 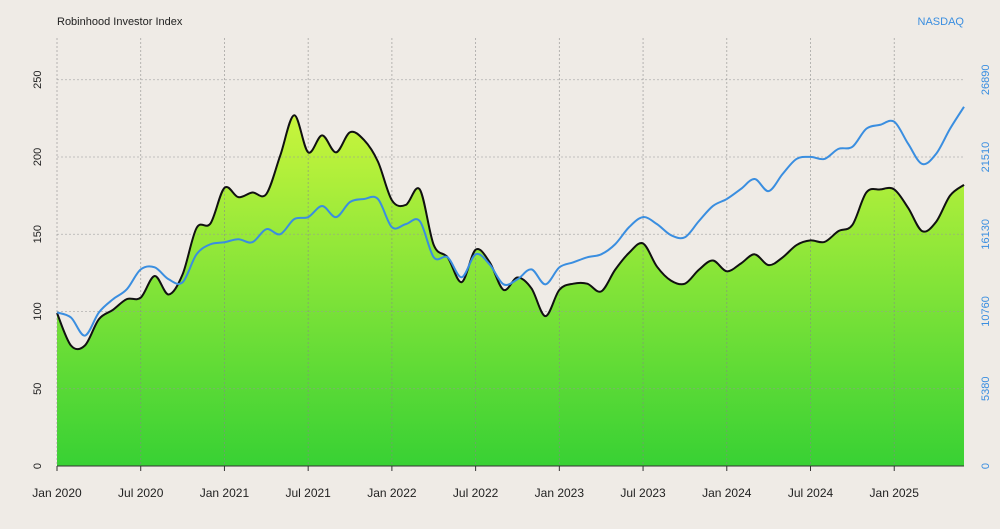 I want to click on x-tick-label: Jul 2020, so click(x=141, y=493).